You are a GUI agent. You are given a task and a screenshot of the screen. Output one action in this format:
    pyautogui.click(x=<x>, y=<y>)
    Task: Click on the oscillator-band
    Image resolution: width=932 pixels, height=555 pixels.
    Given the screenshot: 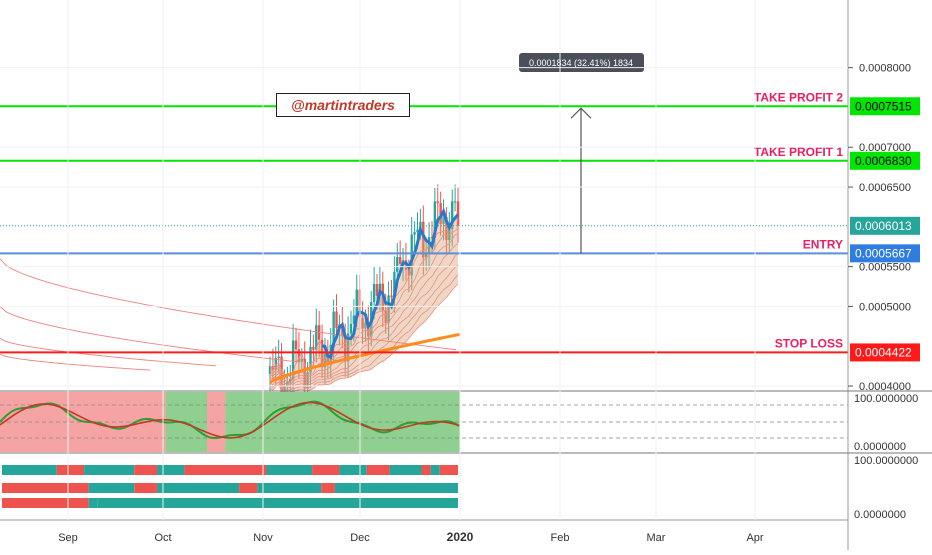 What is the action you would take?
    pyautogui.click(x=216, y=422)
    